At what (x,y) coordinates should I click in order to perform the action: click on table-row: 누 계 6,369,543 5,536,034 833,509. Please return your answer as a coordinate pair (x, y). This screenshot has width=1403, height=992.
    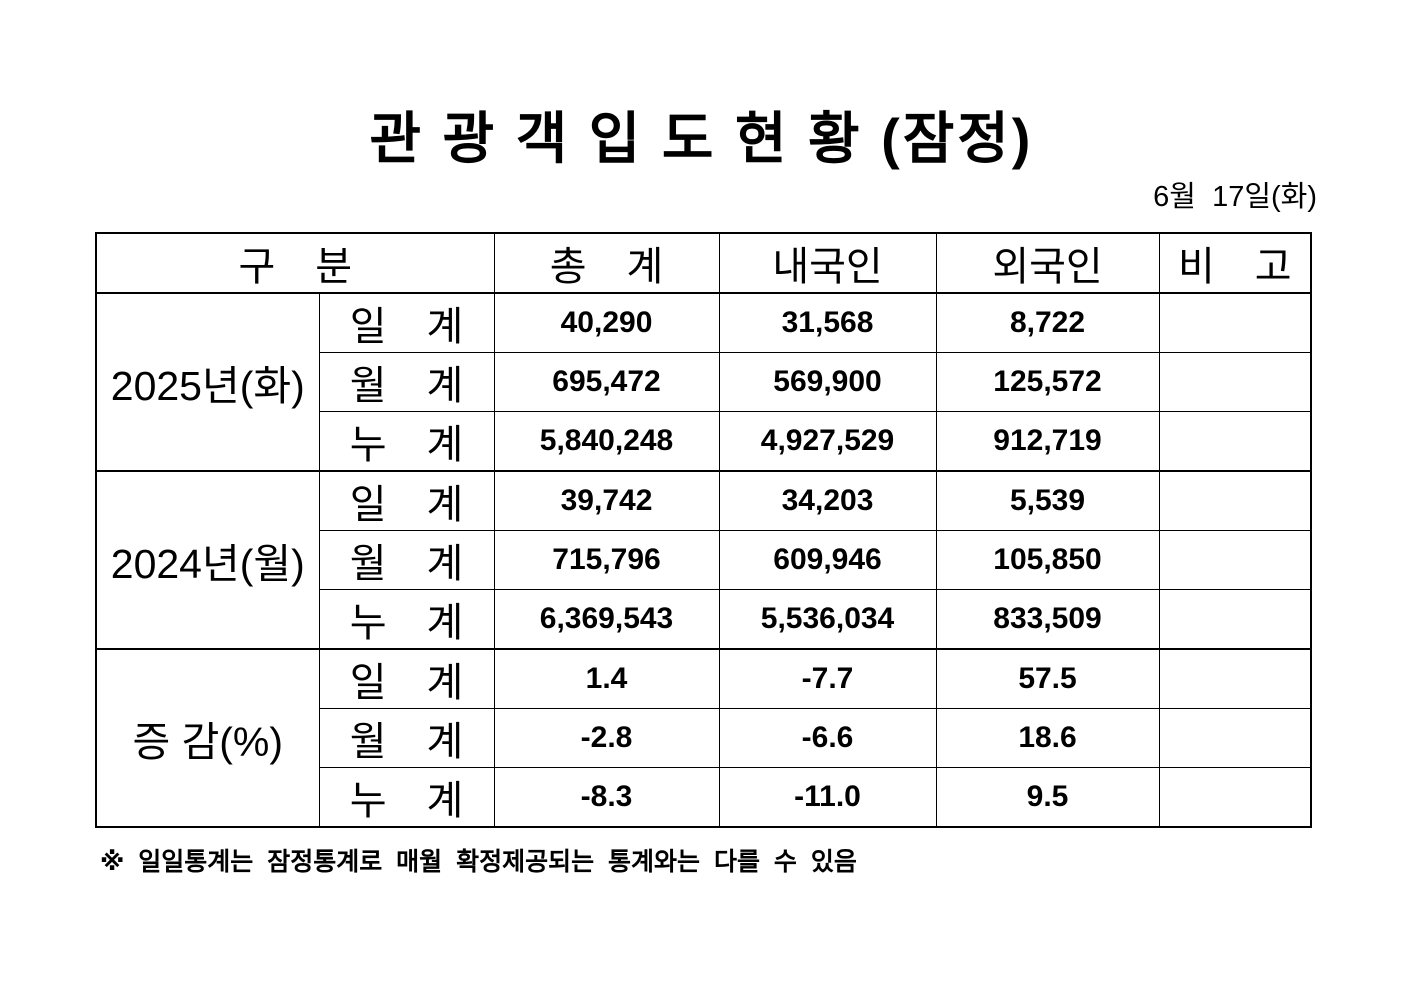
    Looking at the image, I should click on (704, 619).